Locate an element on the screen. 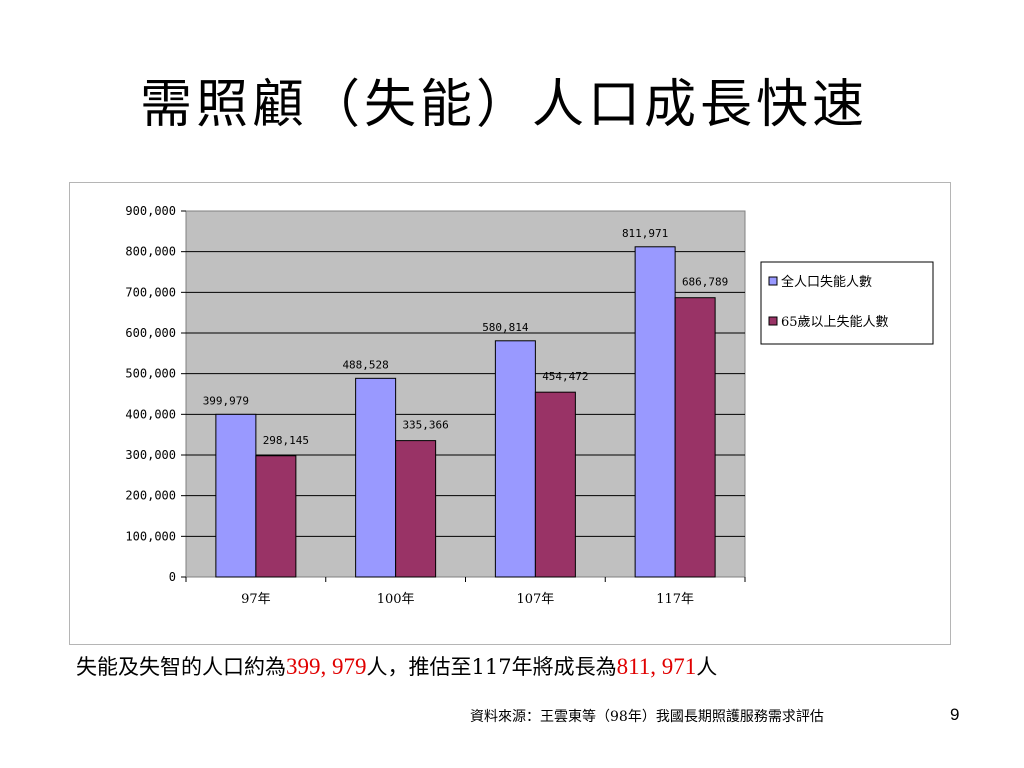 This screenshot has height=768, width=1024. legend-label-1: 全人口失能人數 is located at coordinates (826, 282).